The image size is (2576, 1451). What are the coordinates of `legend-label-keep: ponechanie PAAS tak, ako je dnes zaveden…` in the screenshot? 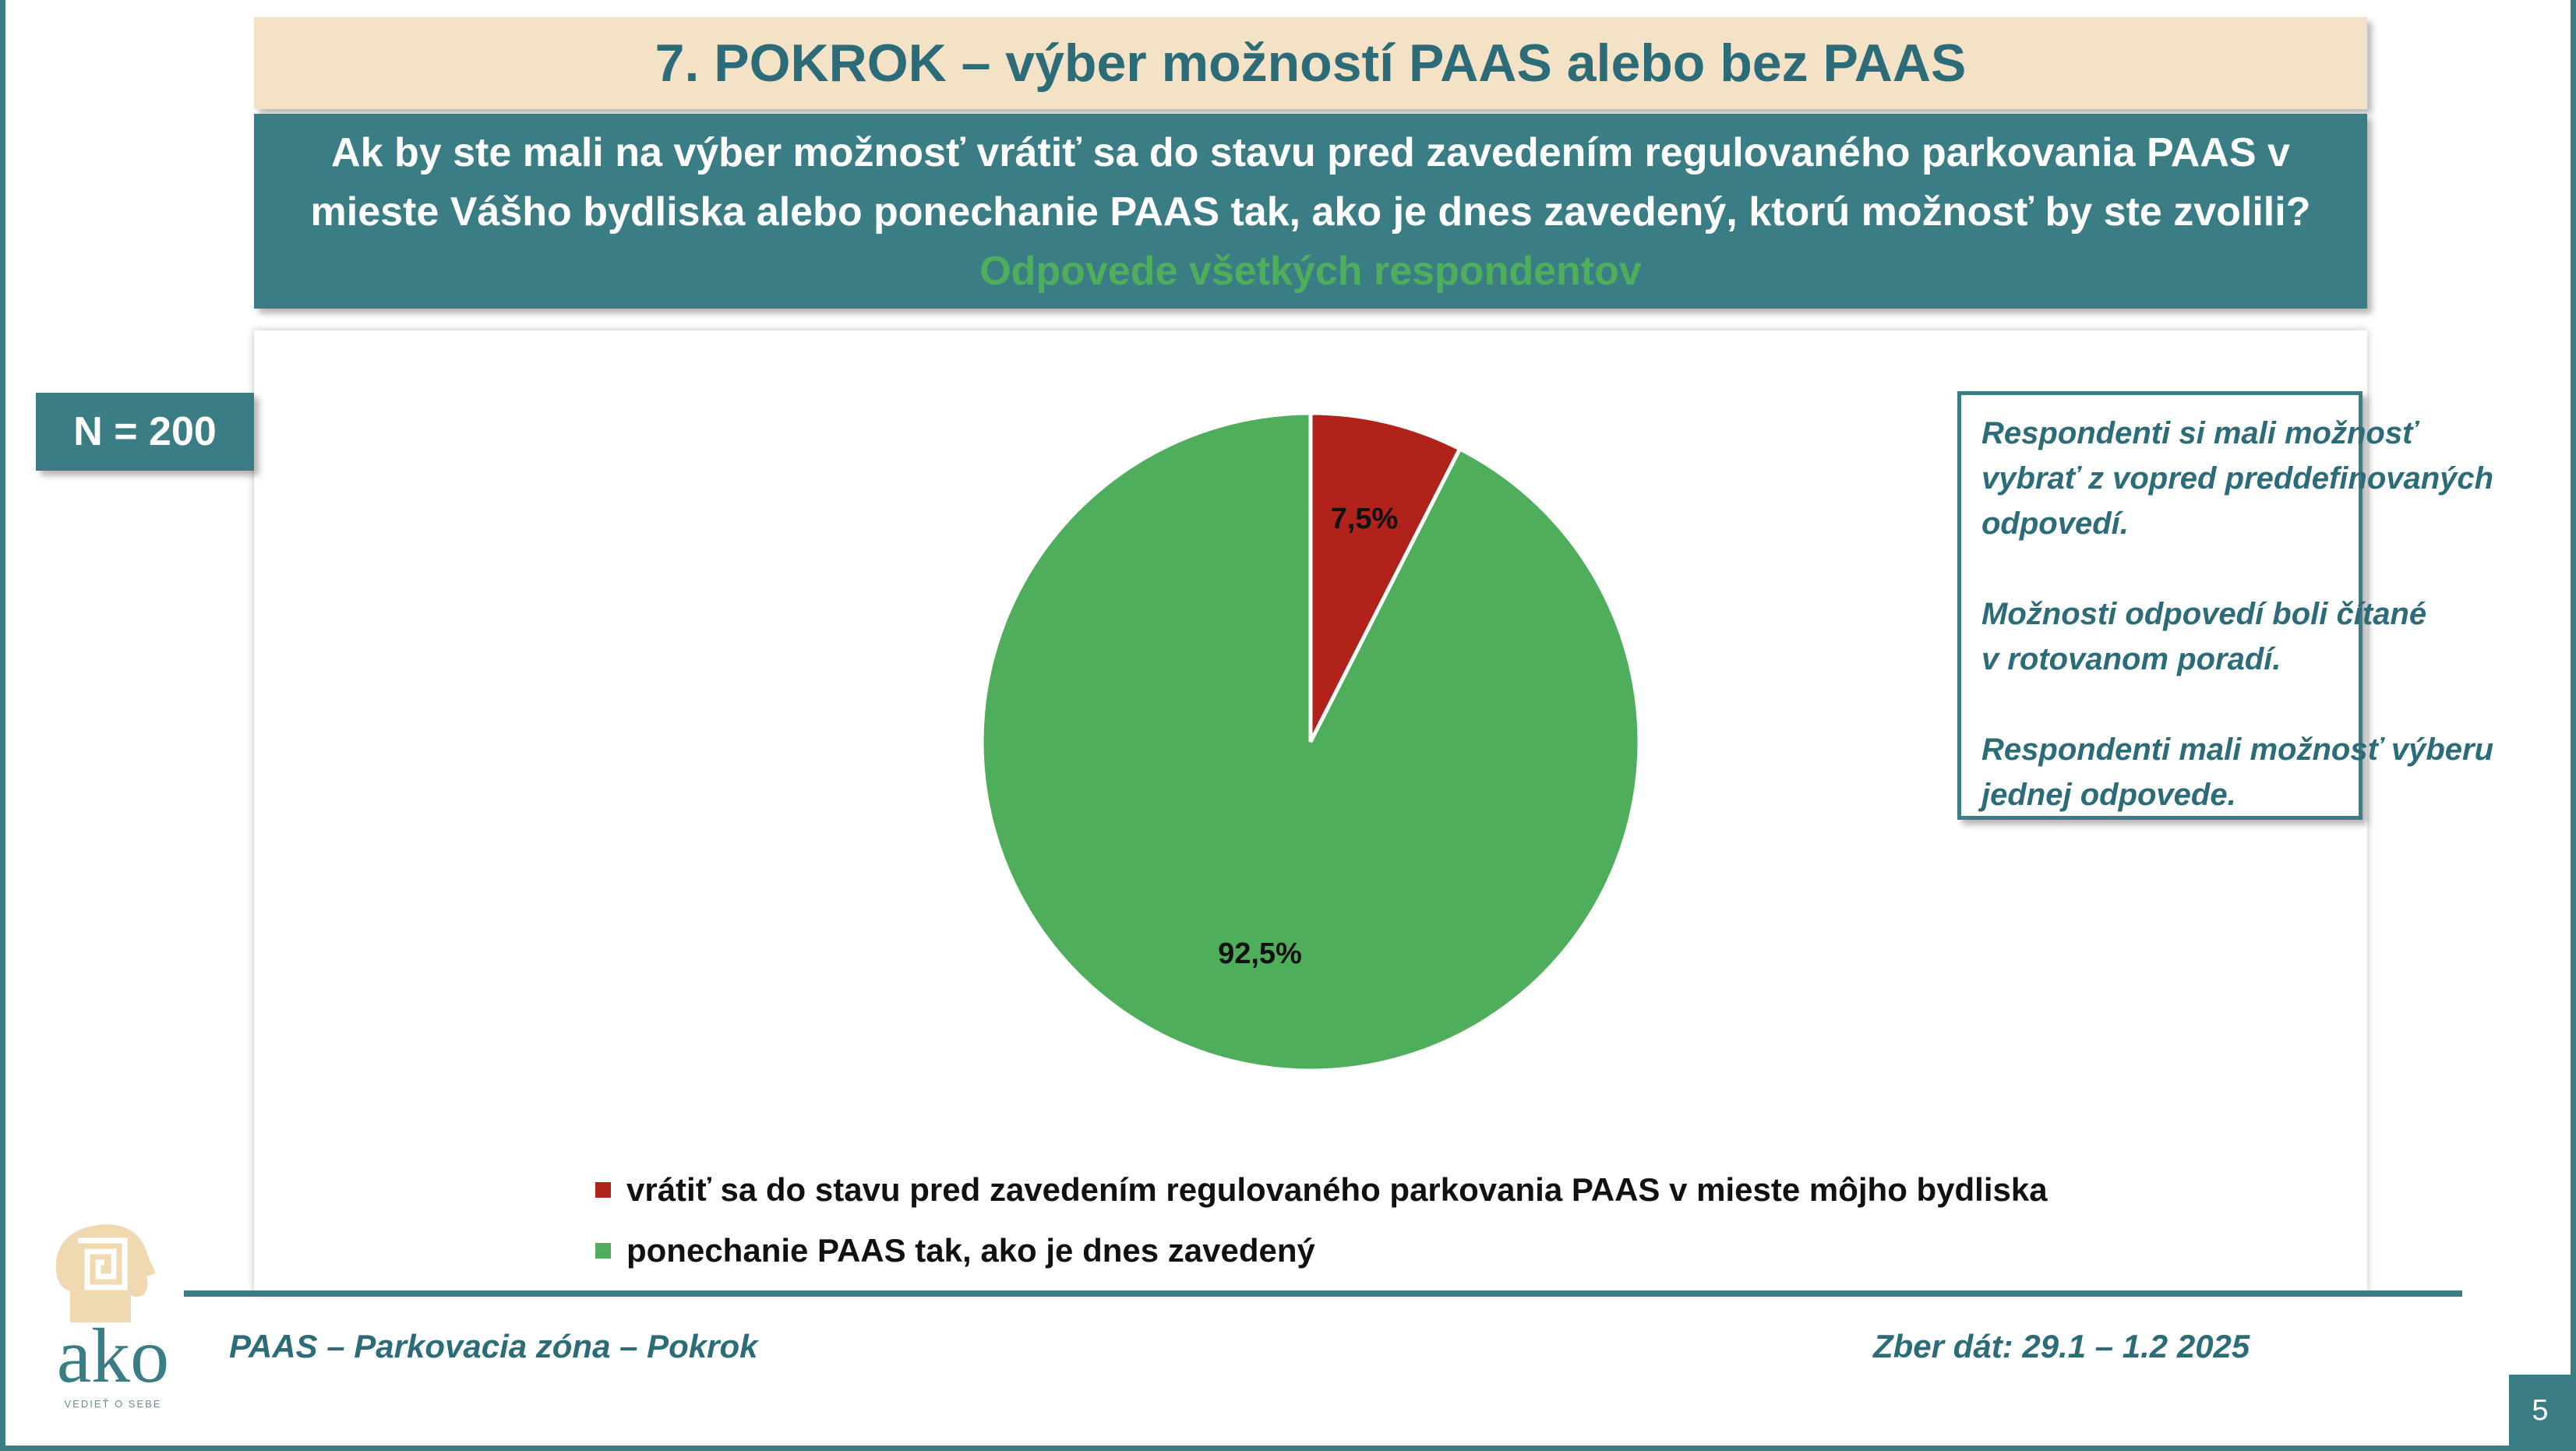 It's located at (970, 1250).